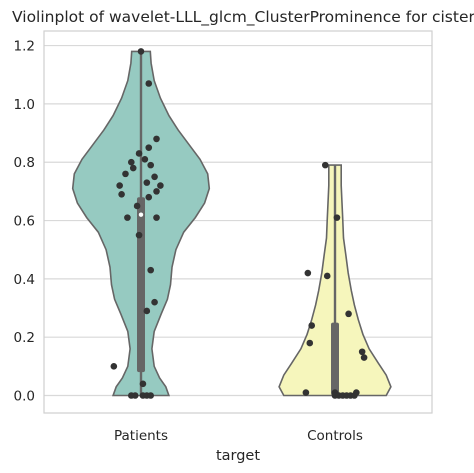  Describe the element at coordinates (24, 163) in the screenshot. I see `y-tick-label: 0.8` at that location.